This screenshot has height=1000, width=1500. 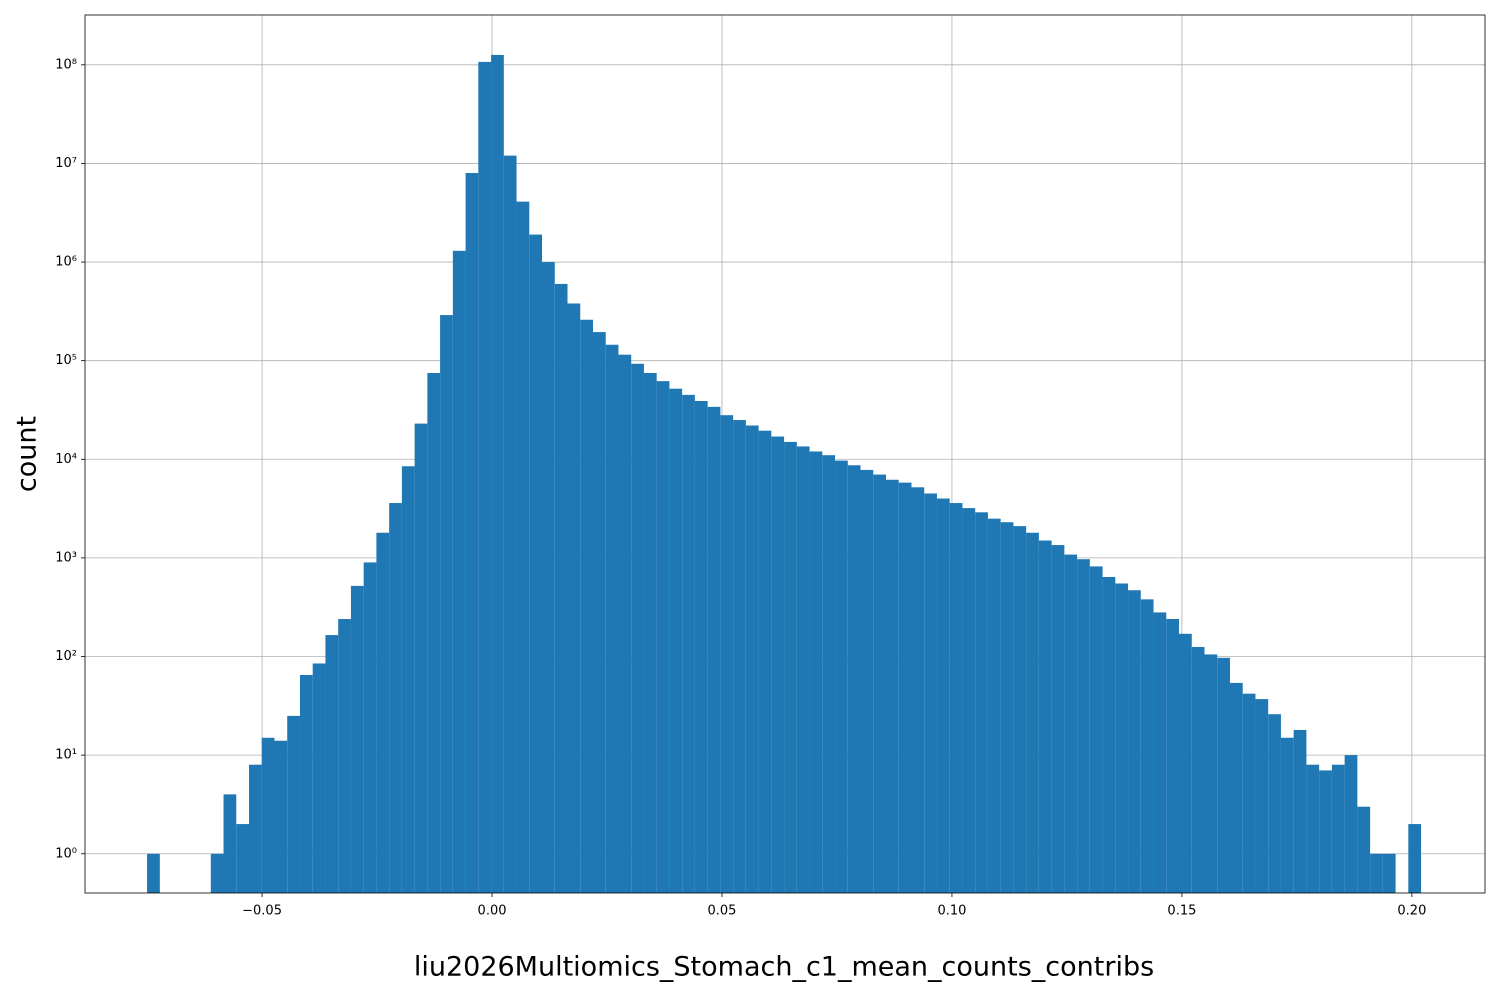 I want to click on y-tick-label: 10³, so click(x=66, y=557).